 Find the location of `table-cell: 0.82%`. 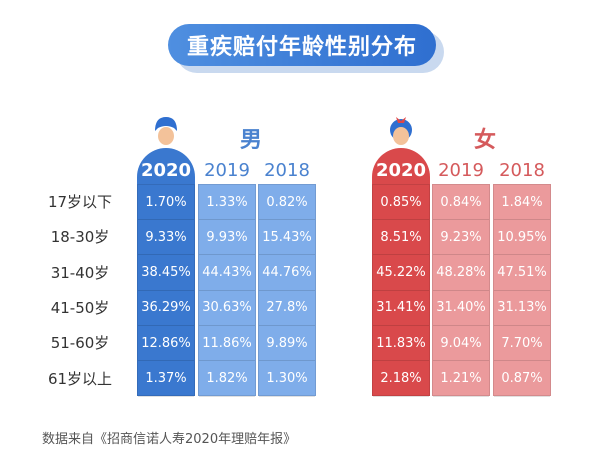

table-cell: 0.82% is located at coordinates (287, 202).